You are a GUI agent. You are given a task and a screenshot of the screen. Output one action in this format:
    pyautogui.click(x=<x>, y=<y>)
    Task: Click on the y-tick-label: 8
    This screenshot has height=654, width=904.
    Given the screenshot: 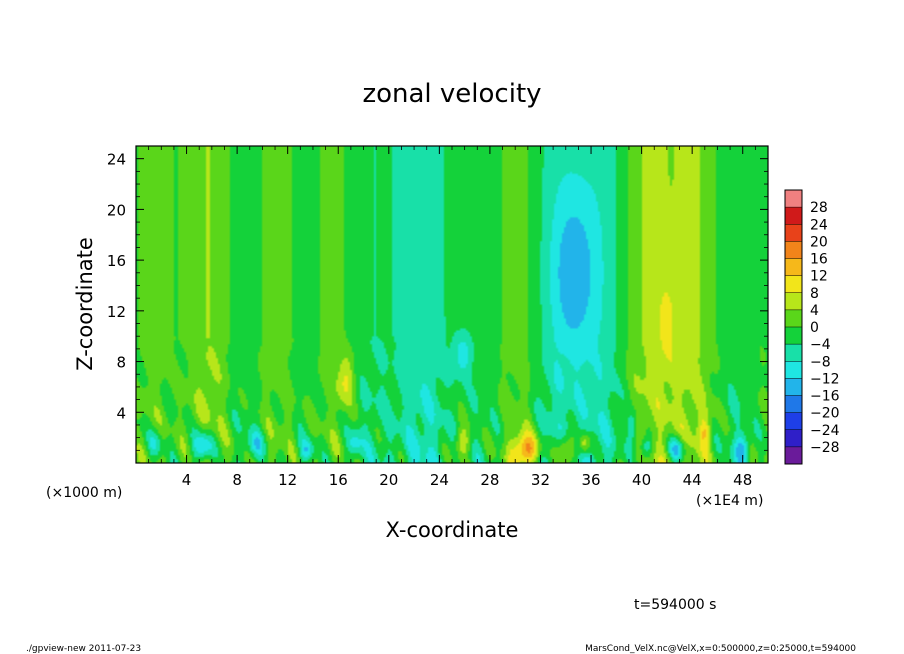 What is the action you would take?
    pyautogui.click(x=121, y=363)
    